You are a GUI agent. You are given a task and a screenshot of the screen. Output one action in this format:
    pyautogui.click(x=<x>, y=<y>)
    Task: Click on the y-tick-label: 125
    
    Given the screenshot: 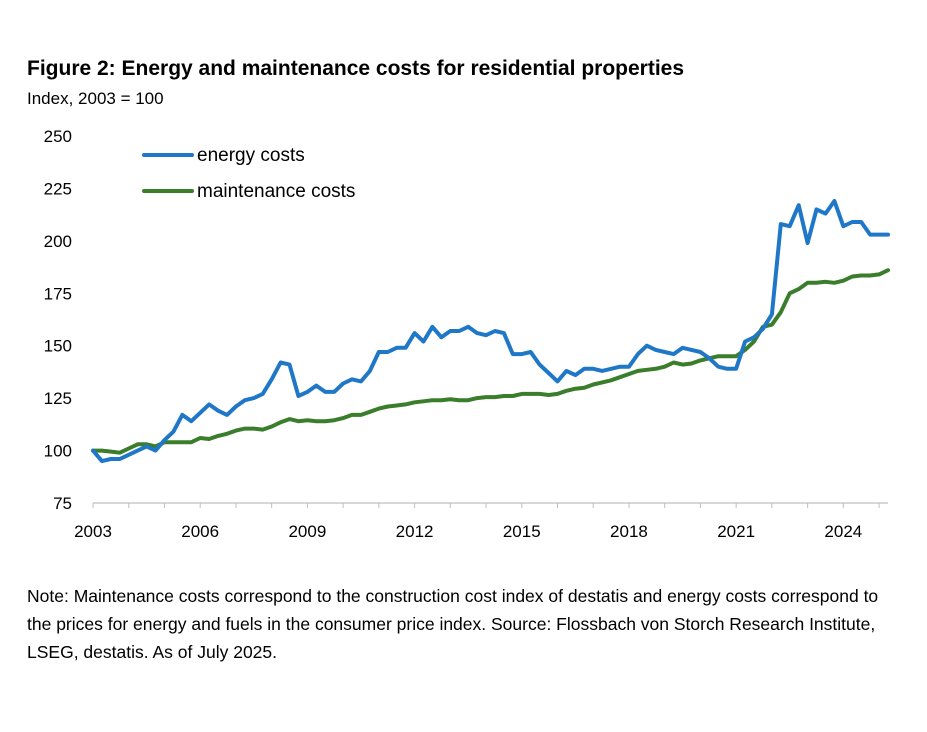 What is the action you would take?
    pyautogui.click(x=58, y=398)
    